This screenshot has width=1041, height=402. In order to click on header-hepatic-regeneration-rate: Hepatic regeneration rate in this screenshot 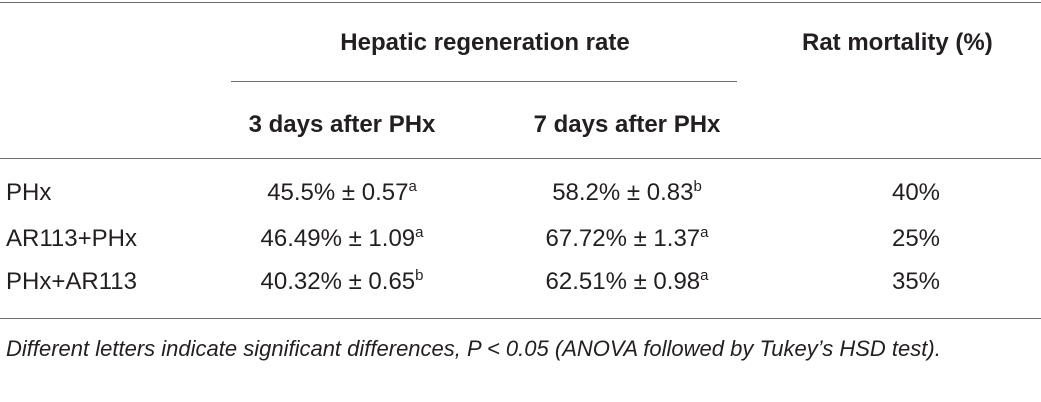, I will do `click(485, 42)`.